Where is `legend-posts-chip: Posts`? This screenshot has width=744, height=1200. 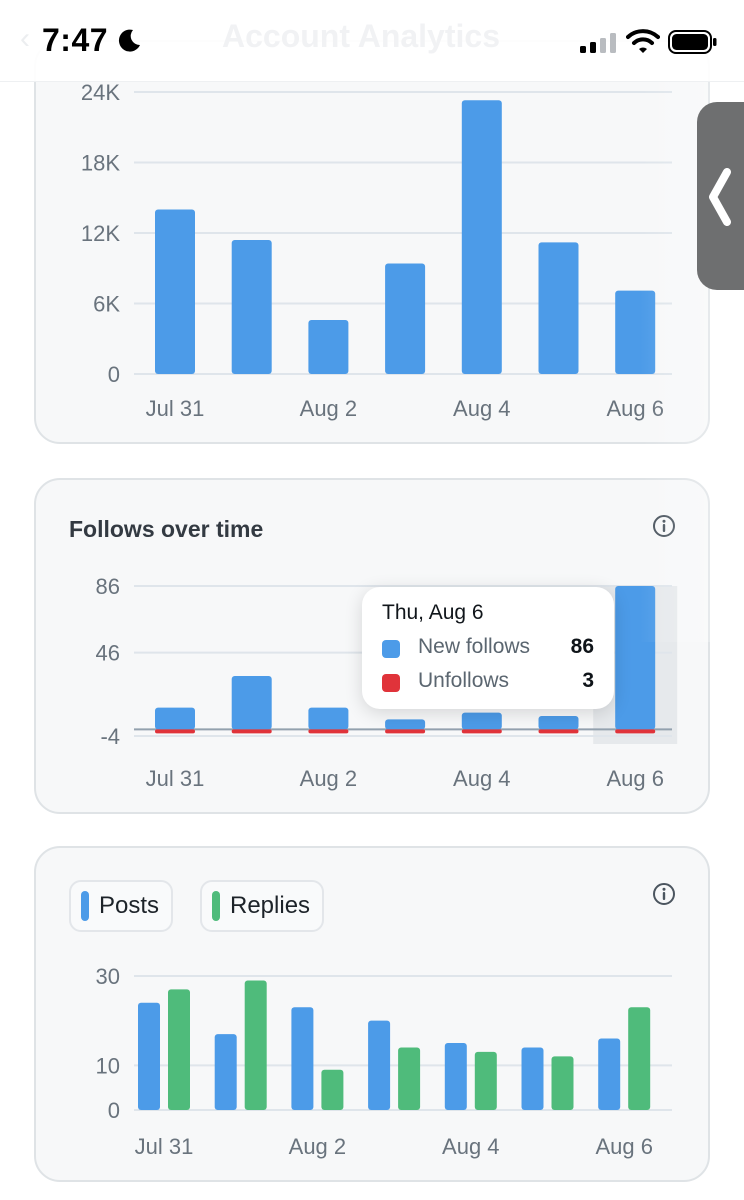
legend-posts-chip: Posts is located at coordinates (121, 906).